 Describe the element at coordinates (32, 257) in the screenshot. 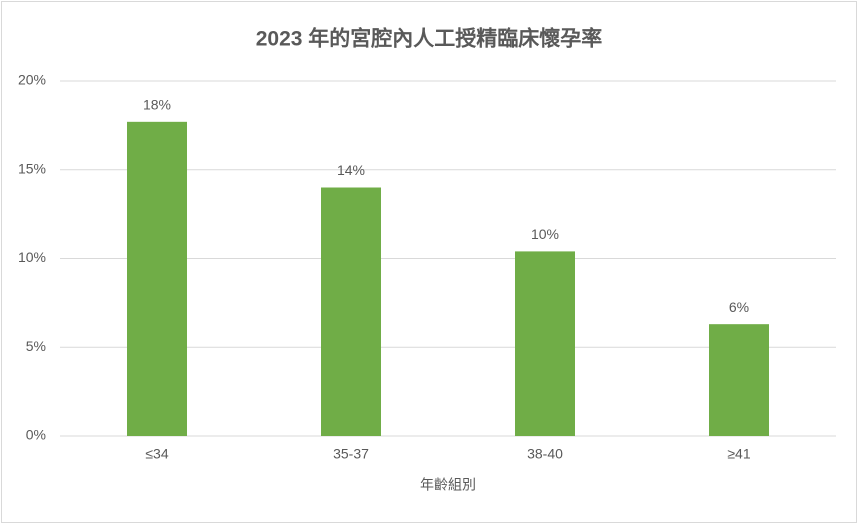

I see `y-tick-label: 10%` at that location.